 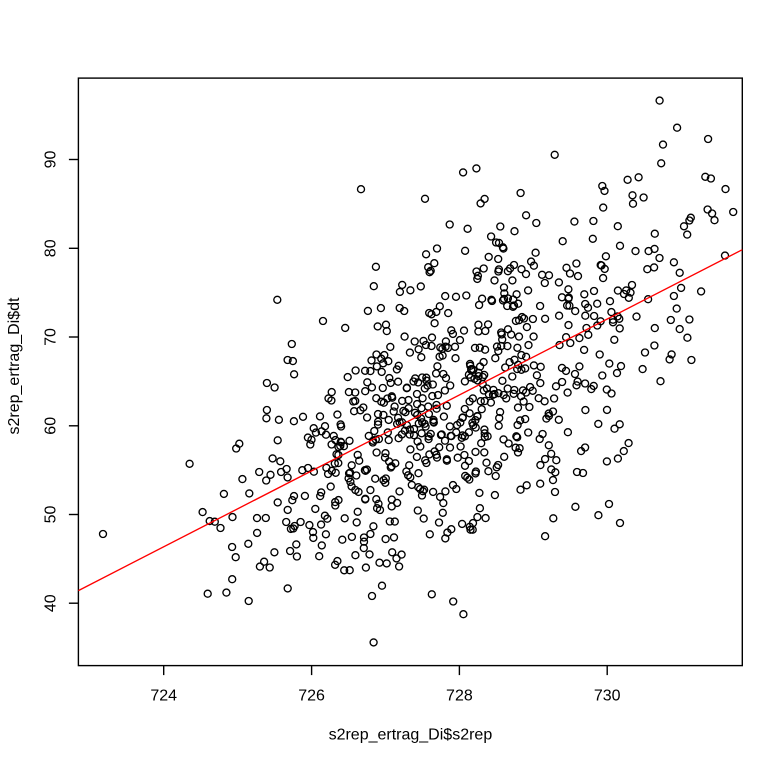 I want to click on svg-text: 730, so click(x=607, y=695).